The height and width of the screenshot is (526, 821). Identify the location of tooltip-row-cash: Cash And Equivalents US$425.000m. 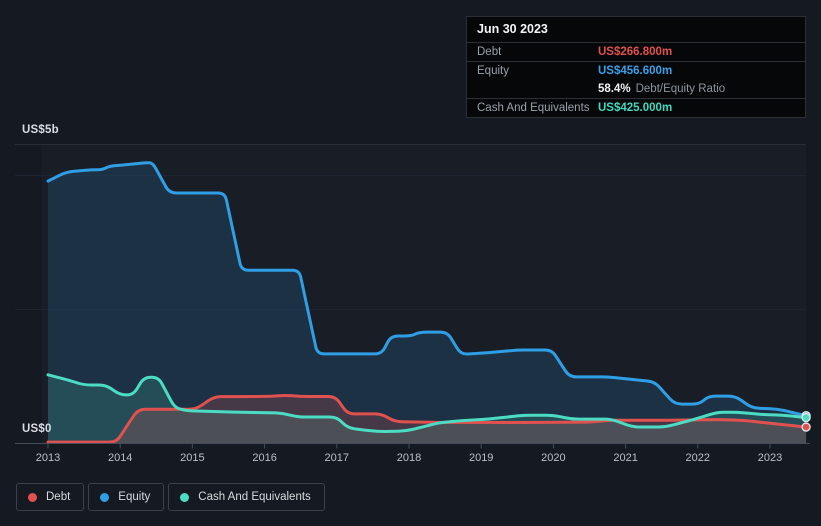
(636, 108).